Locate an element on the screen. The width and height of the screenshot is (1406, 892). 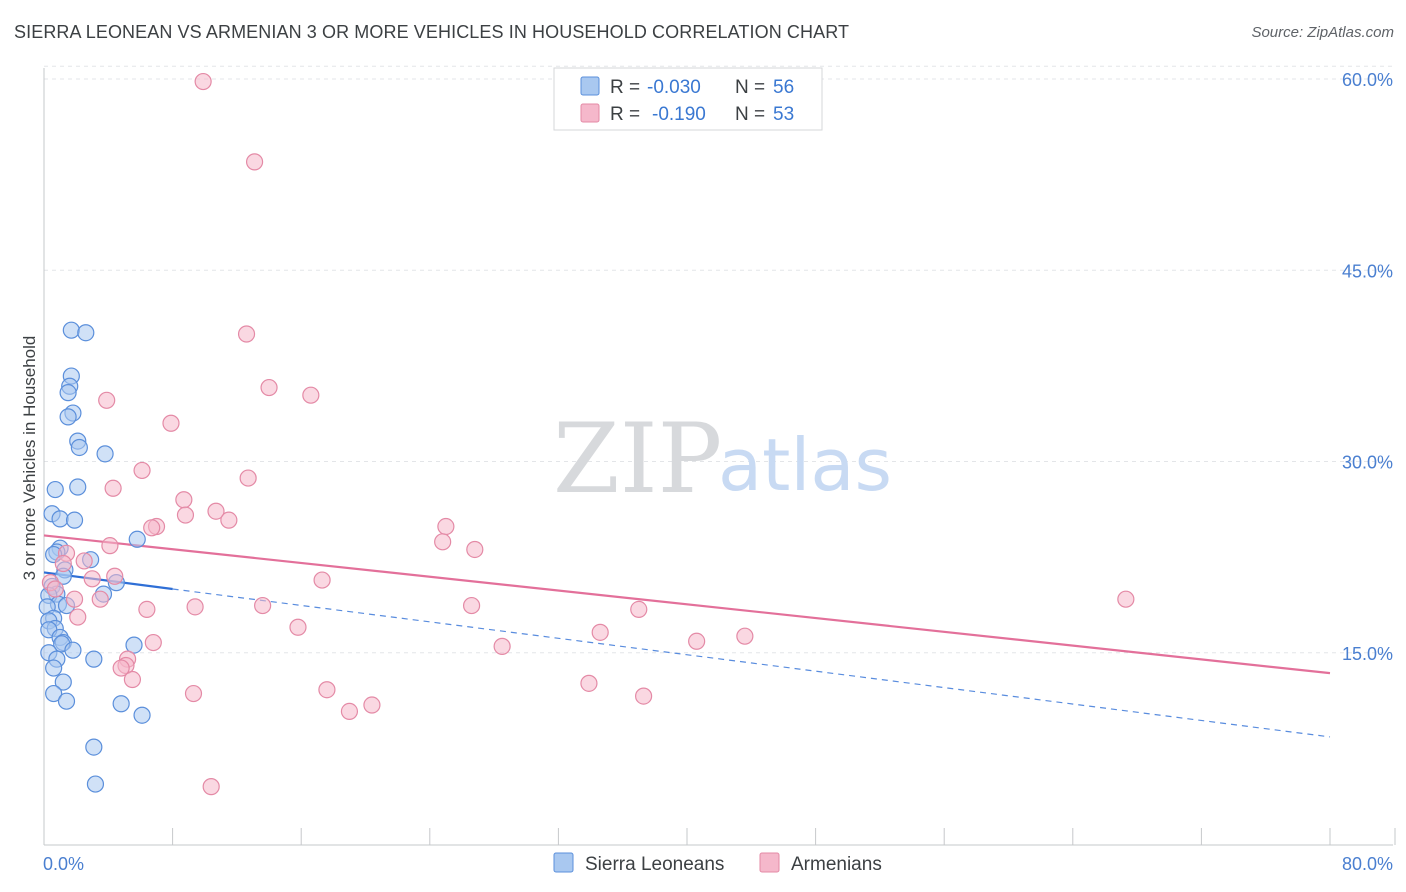
x-tick-label-min: 0.0% is located at coordinates (63, 864).